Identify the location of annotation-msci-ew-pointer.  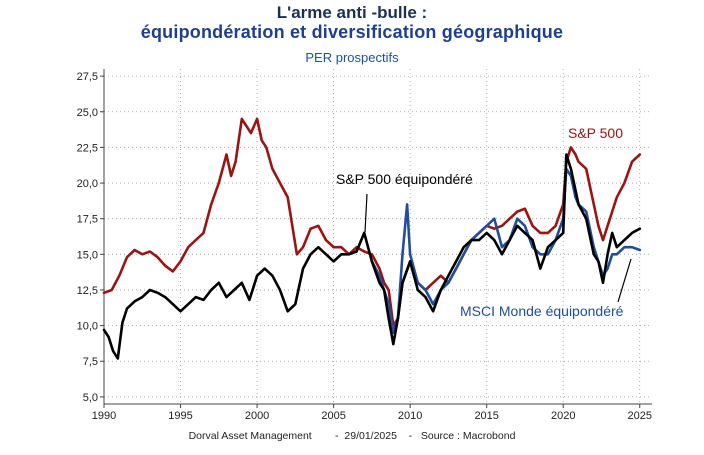
(624, 280).